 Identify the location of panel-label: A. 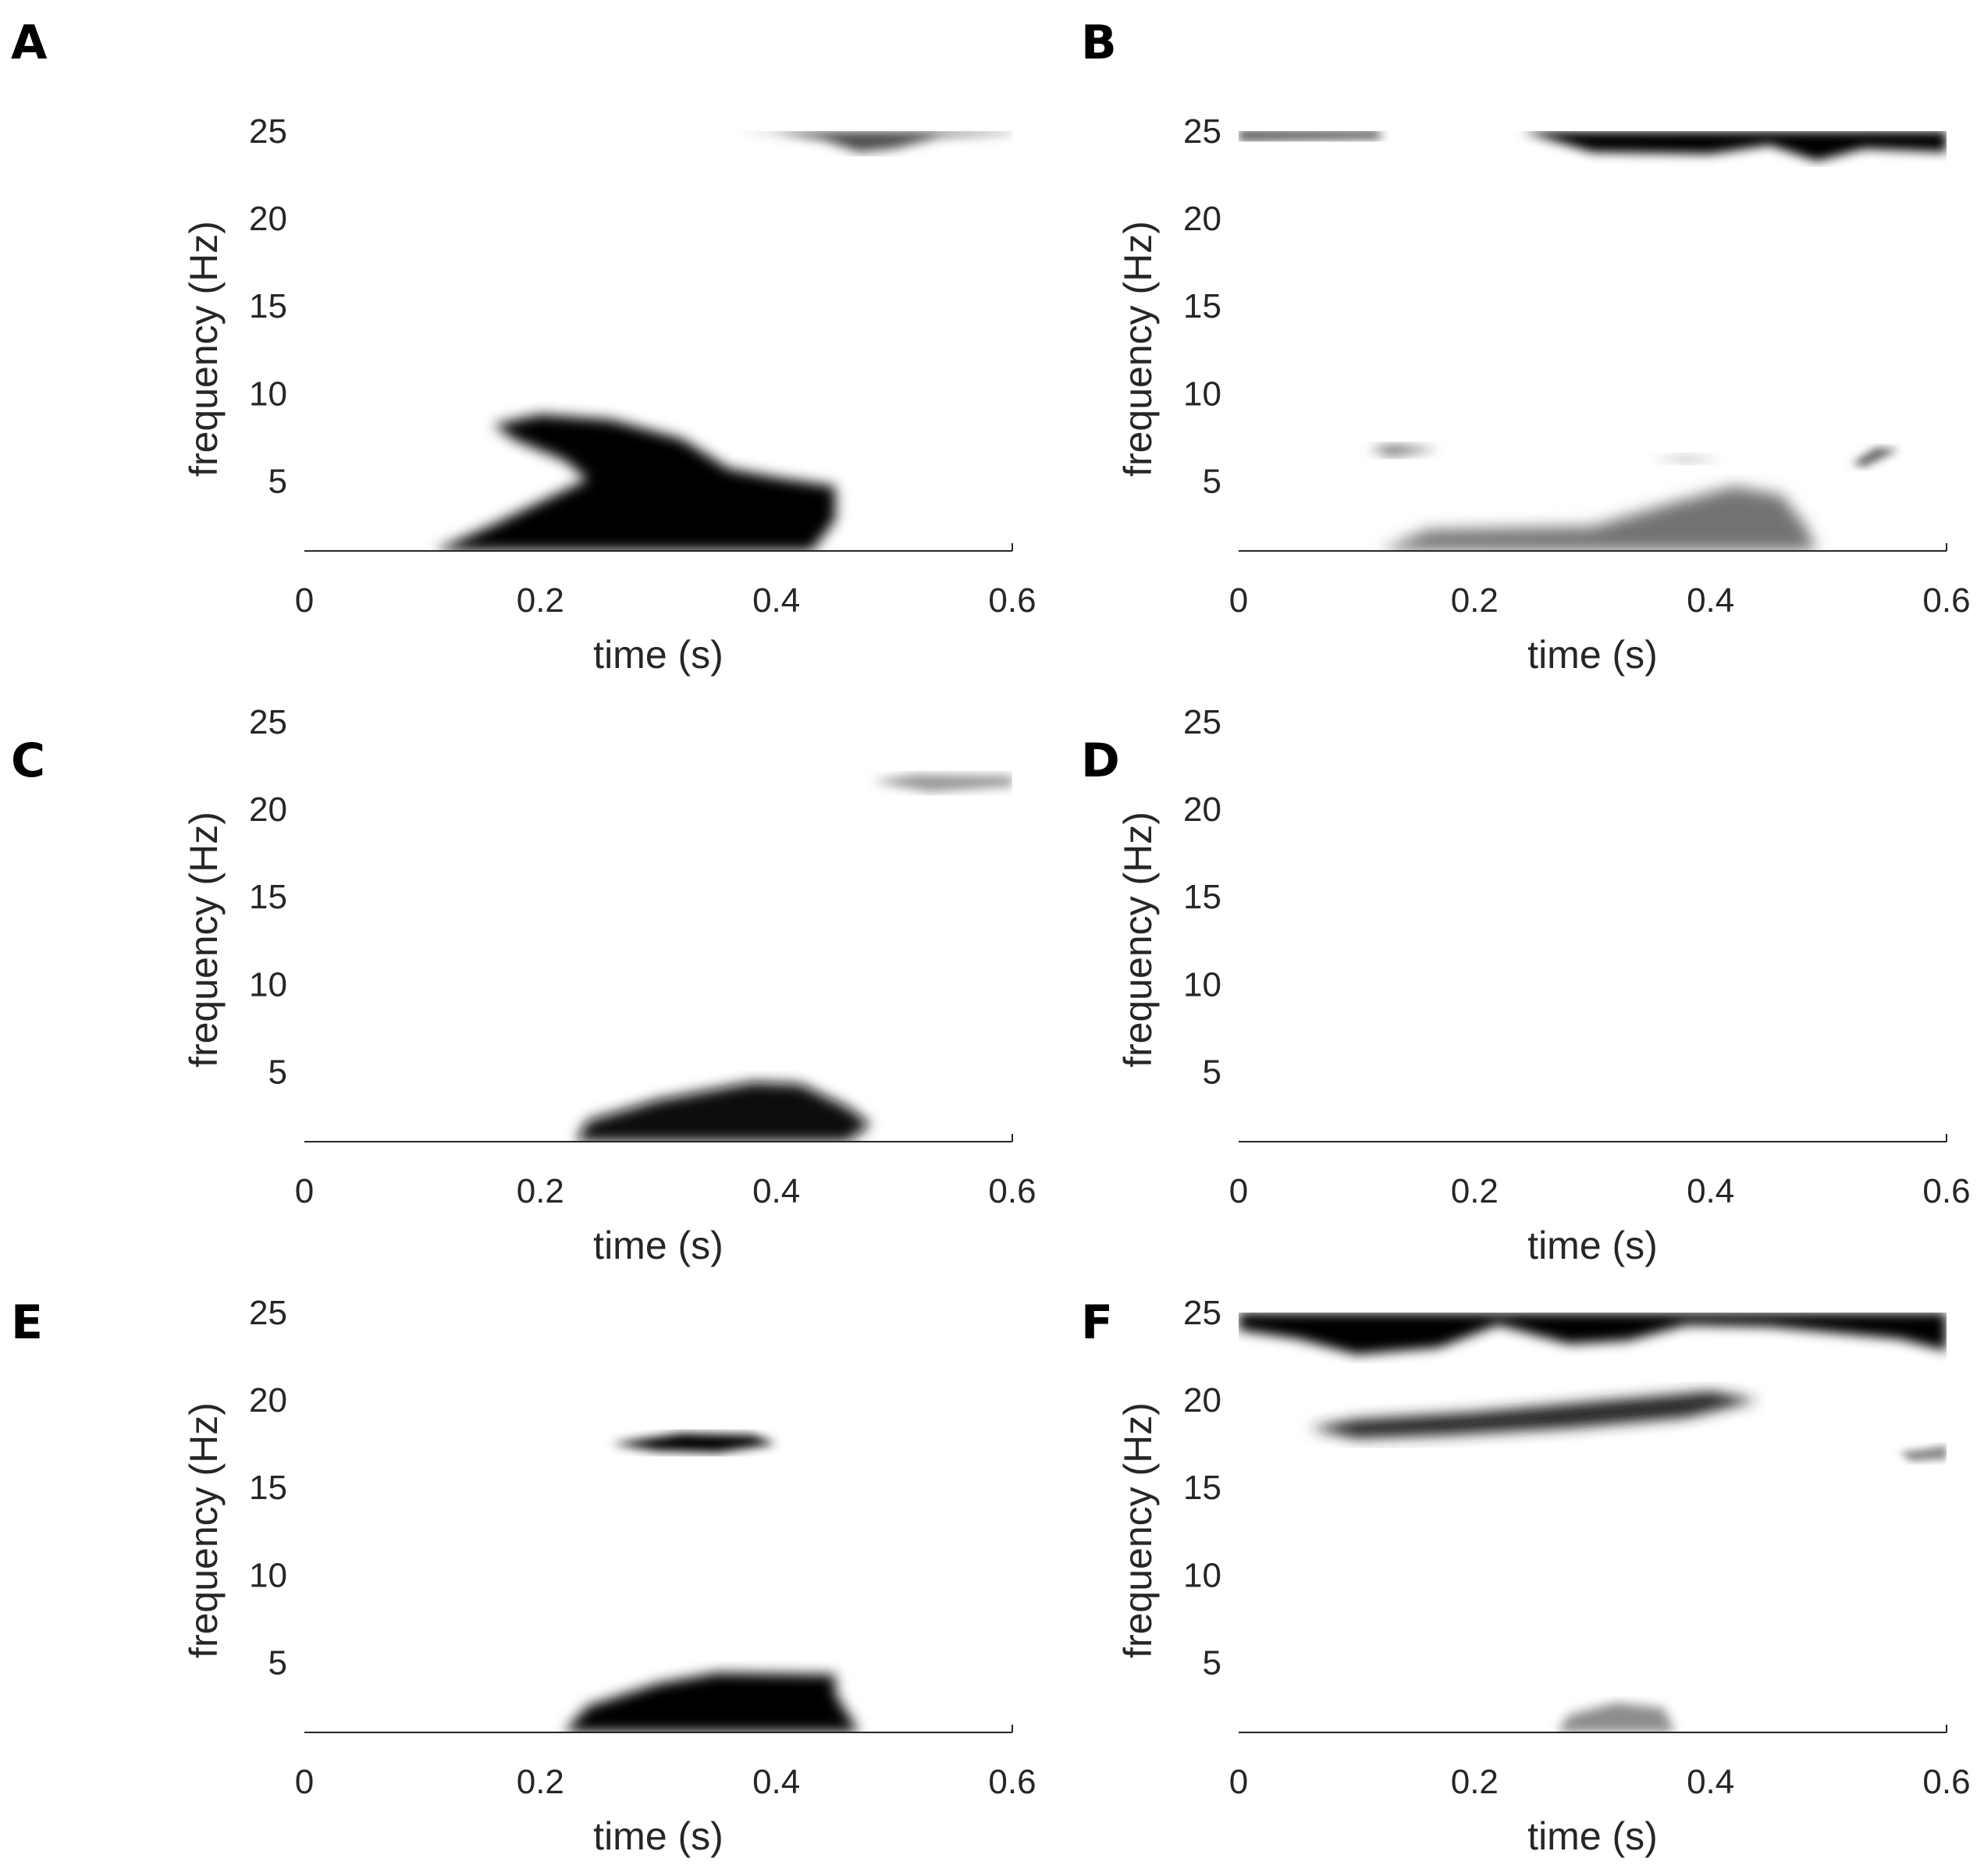
(29, 43).